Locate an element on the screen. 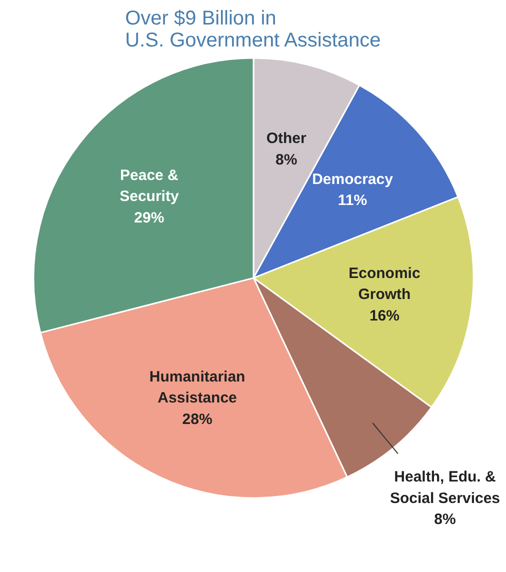 This screenshot has height=572, width=506. slice-label: Economic Growth is located at coordinates (384, 284).